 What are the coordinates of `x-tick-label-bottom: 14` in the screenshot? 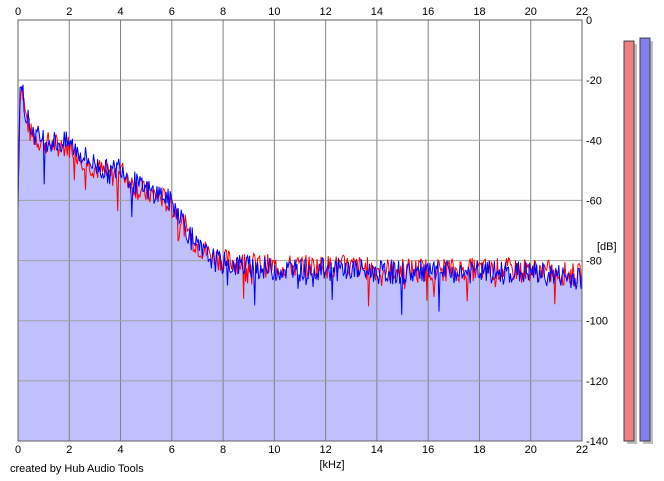 It's located at (377, 450).